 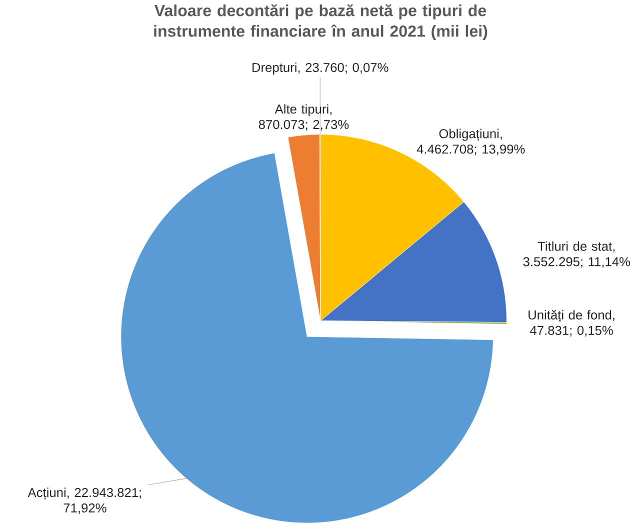 I want to click on slice-label: Drepturi, so click(x=274, y=68).